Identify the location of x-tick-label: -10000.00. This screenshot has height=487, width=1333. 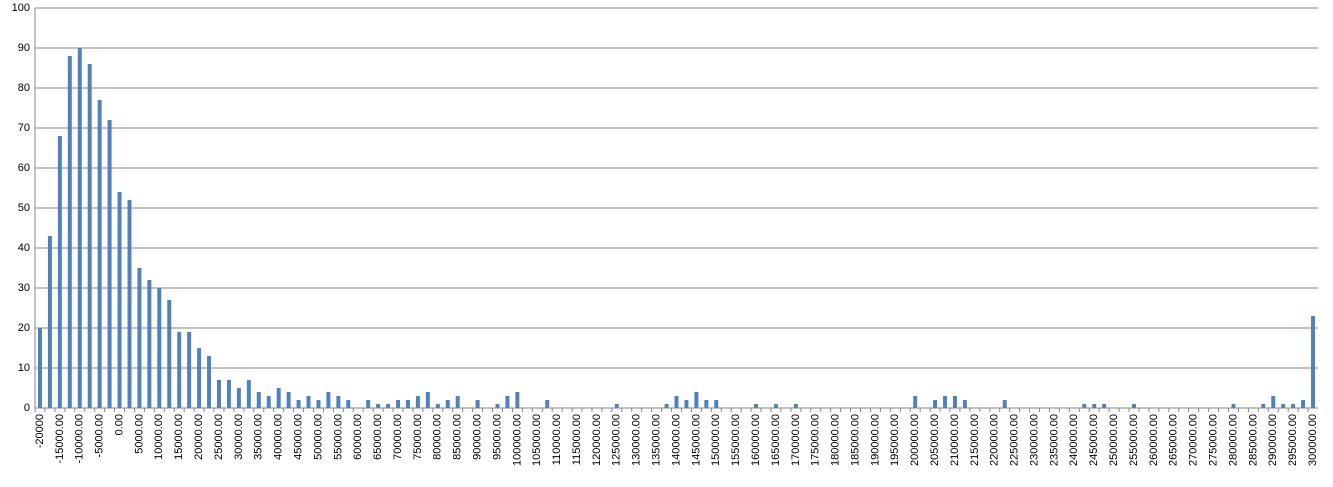
(80, 439).